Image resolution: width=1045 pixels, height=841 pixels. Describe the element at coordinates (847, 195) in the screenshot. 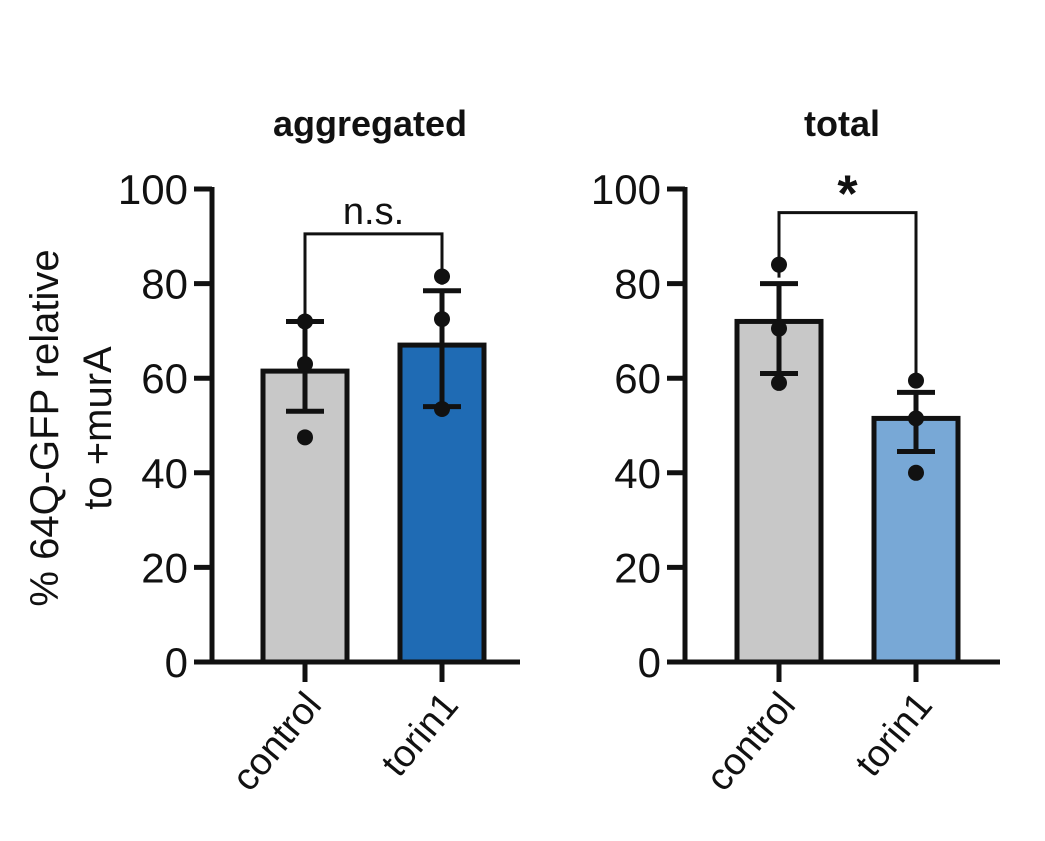

I see `significance-label: *` at that location.